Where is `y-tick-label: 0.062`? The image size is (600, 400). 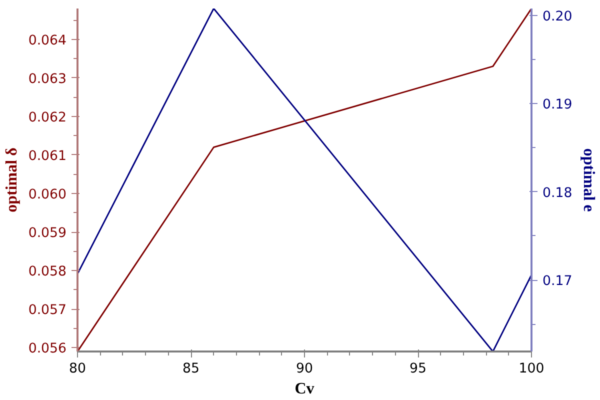 y-tick-label: 0.062 is located at coordinates (47, 118).